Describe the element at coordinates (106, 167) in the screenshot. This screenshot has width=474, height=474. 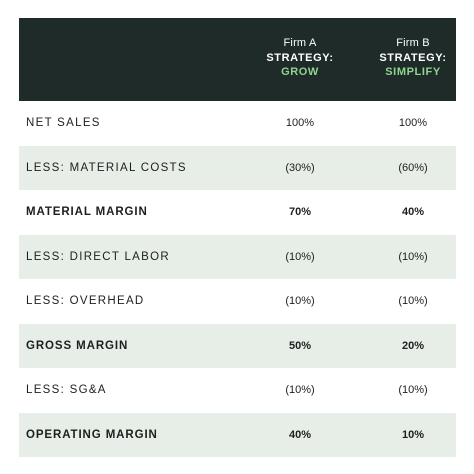
I see `row-label: LESS: MATERIAL COSTS` at that location.